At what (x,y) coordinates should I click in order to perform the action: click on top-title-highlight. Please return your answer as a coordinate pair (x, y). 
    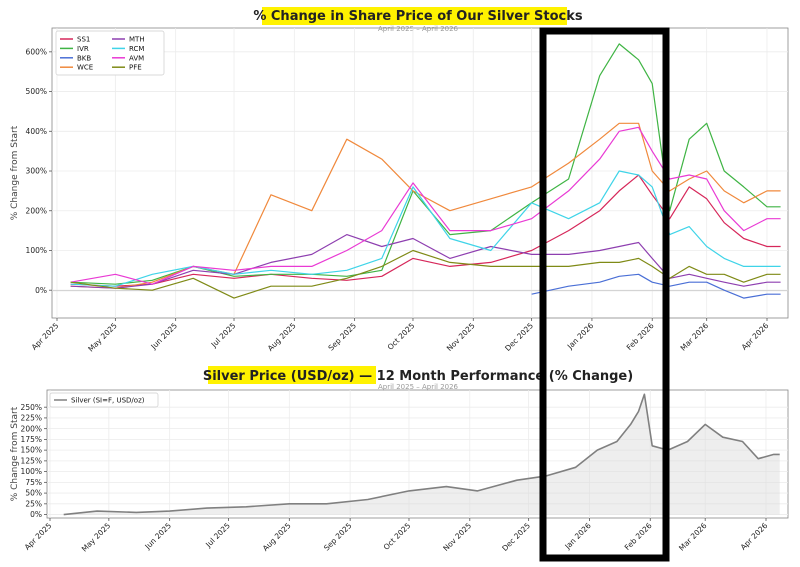
    Looking at the image, I should click on (414, 16).